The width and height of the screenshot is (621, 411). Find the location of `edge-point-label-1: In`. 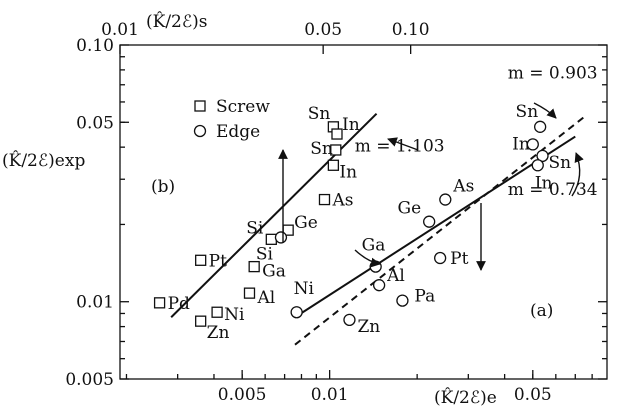

edge-point-label-1: In is located at coordinates (521, 144).